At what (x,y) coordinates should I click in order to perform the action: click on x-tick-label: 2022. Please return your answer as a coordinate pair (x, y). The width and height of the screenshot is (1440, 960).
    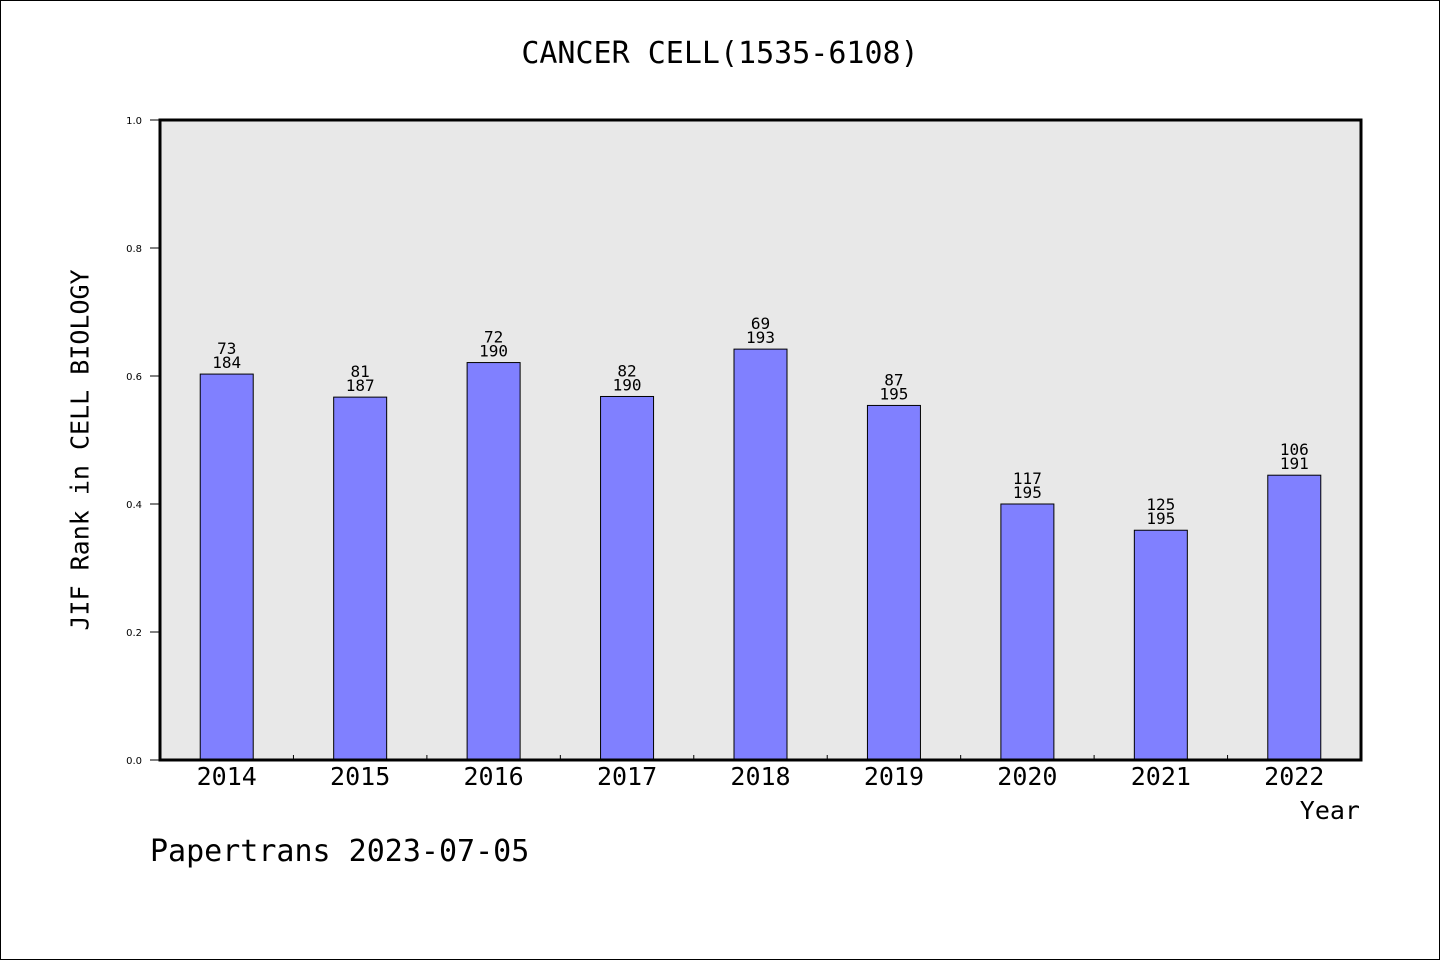
    Looking at the image, I should click on (1294, 776).